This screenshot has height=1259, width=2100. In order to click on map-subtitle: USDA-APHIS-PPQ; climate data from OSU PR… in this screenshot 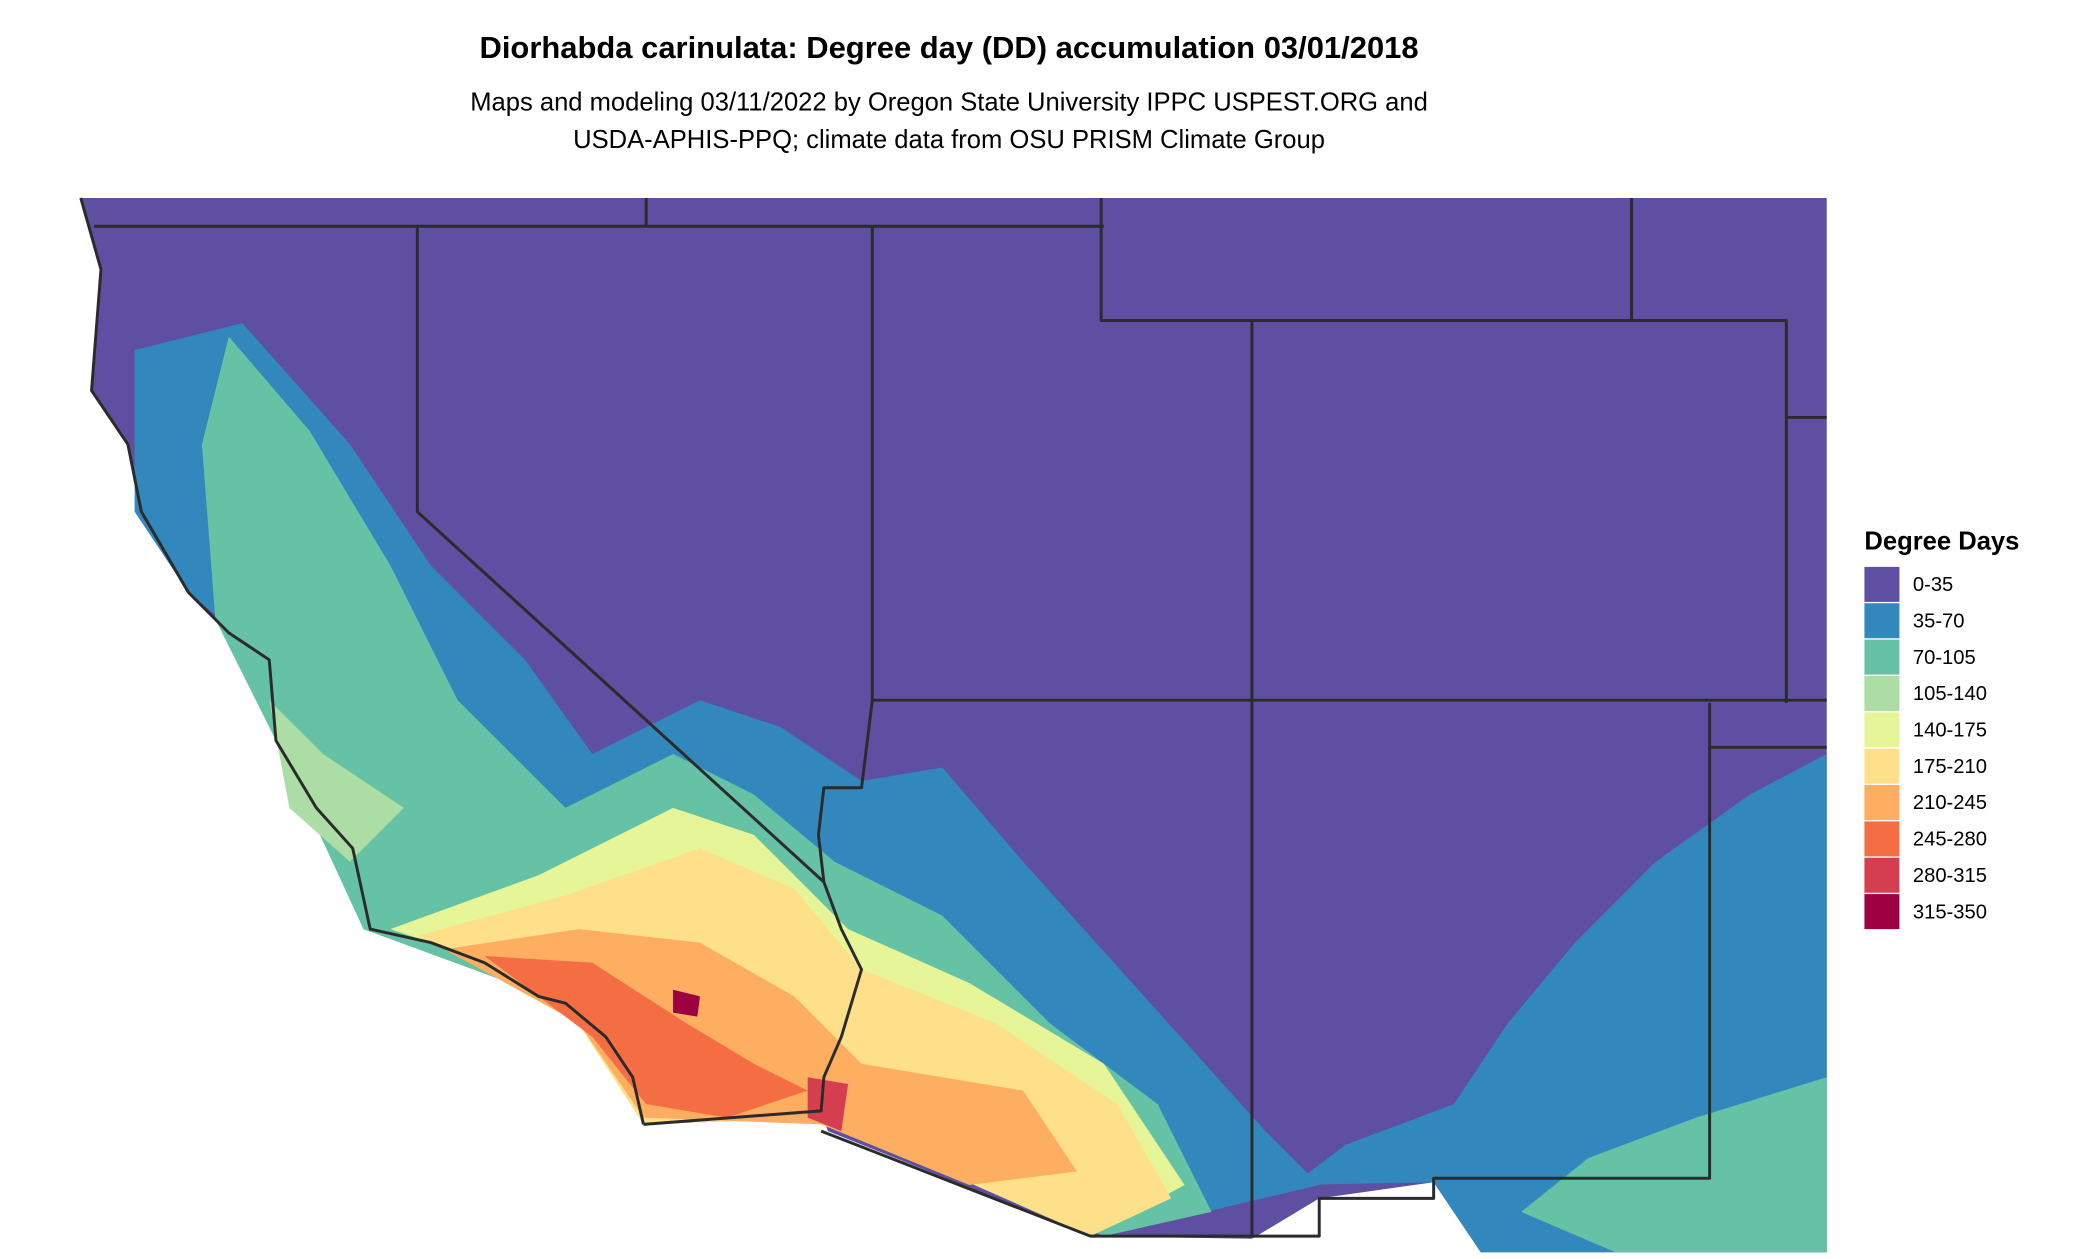, I will do `click(949, 140)`.